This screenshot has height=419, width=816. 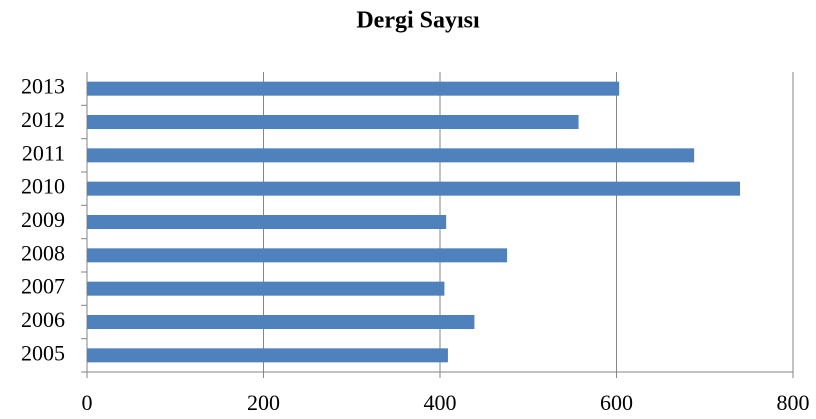 I want to click on y-tick-label: 2009, so click(x=43, y=219).